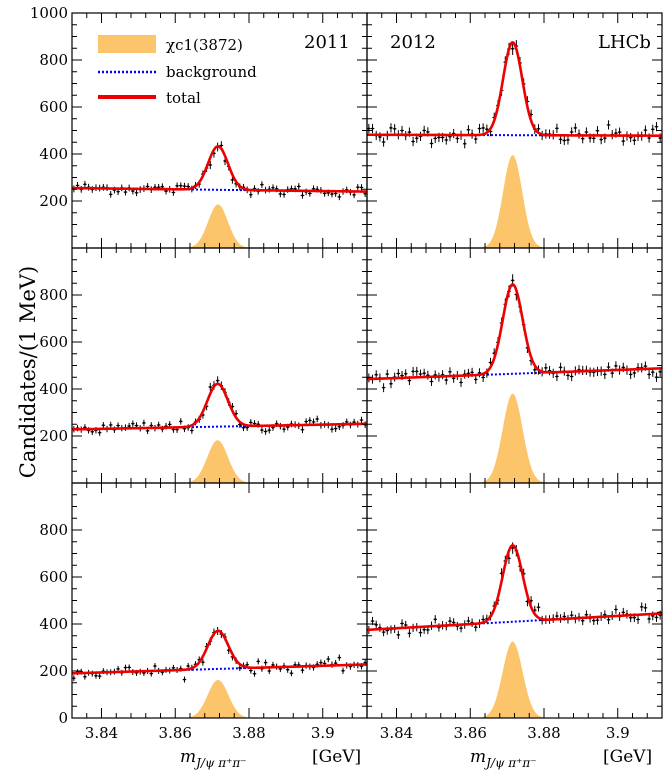 The height and width of the screenshot is (776, 664). I want to click on x-axis-title-left: mJ/ψ π⁺π⁻ [GeV], so click(270, 758).